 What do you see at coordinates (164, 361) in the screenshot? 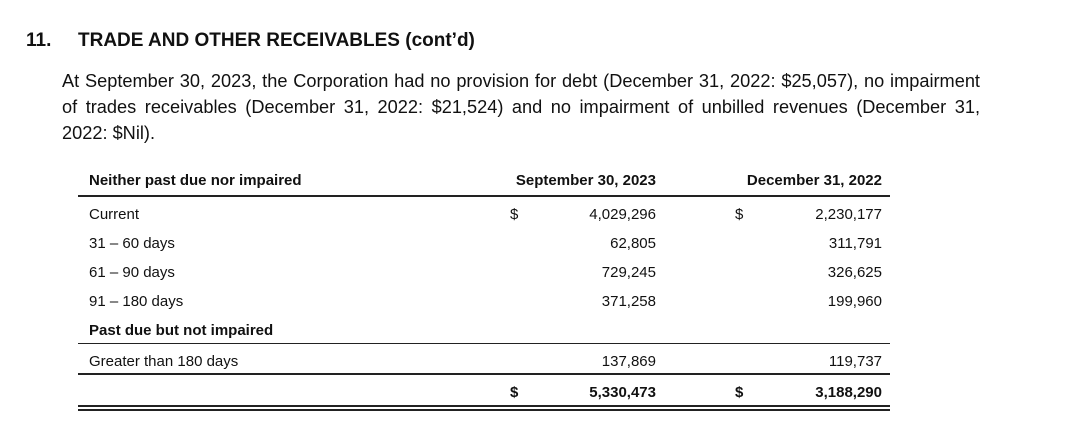
I see `row-label-greater-180: Greater than 180 days` at bounding box center [164, 361].